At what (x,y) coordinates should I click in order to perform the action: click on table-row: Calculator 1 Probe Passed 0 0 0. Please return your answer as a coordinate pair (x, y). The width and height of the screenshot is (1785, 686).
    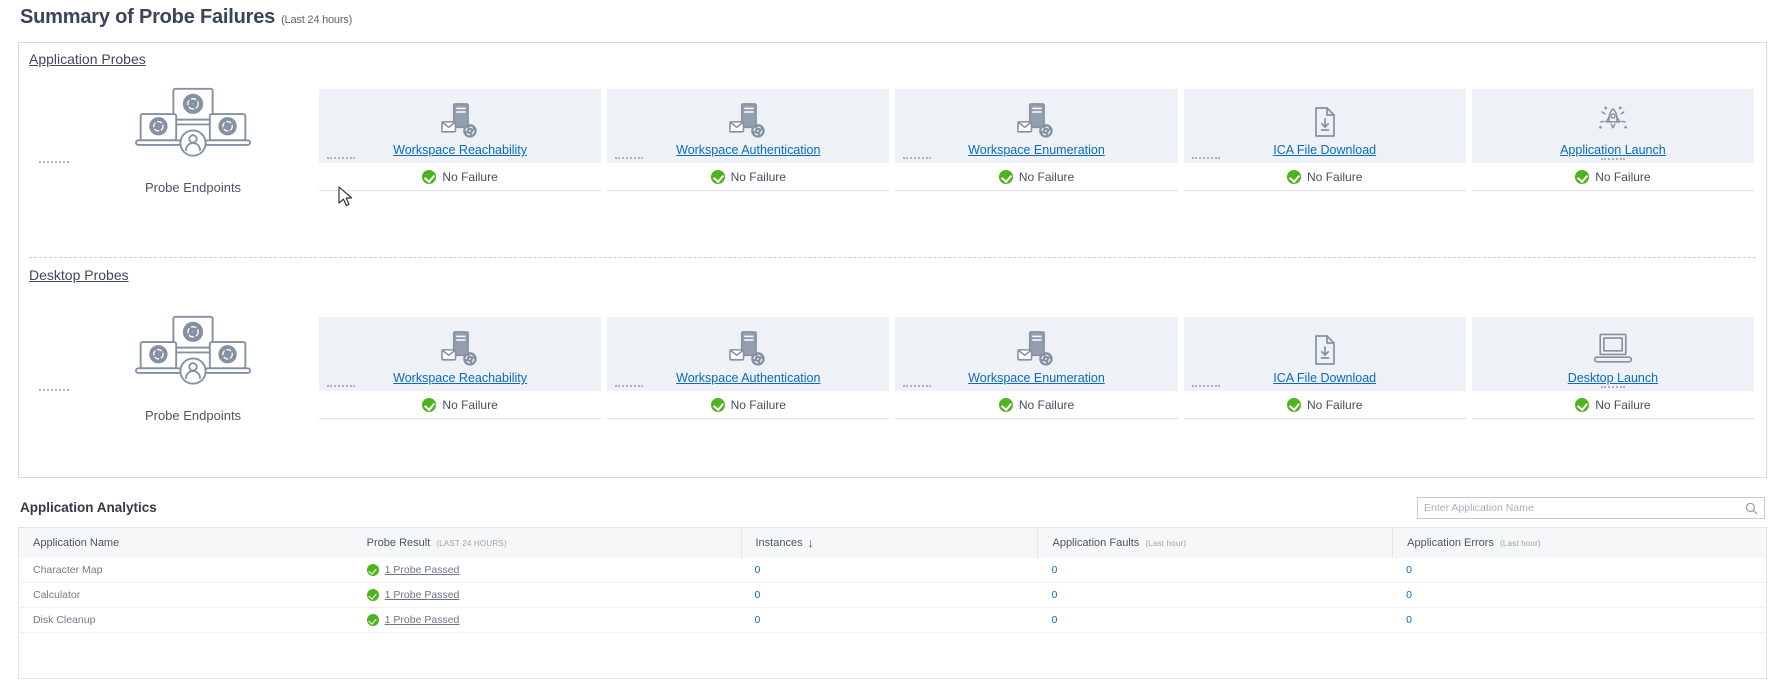
    Looking at the image, I should click on (892, 595).